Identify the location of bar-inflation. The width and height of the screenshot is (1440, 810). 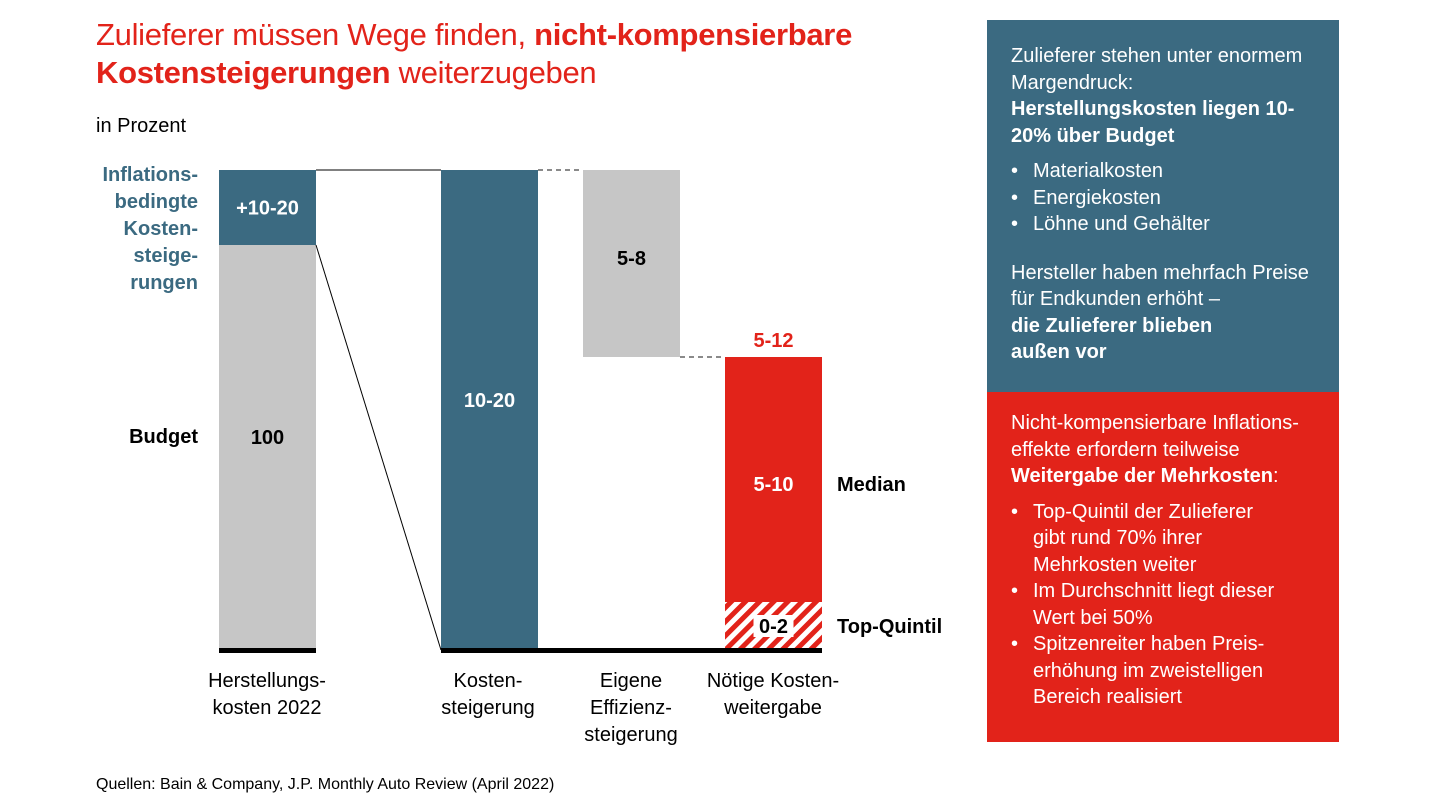
(267, 207).